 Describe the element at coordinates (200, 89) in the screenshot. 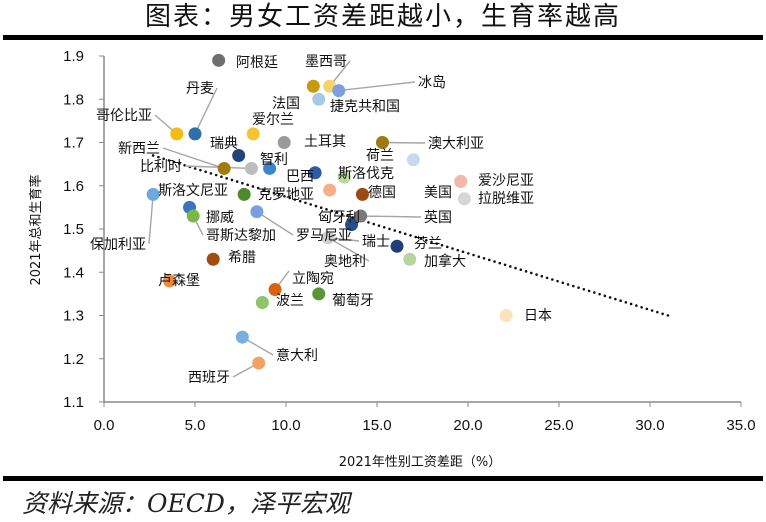

I see `point-label: 丹麦` at that location.